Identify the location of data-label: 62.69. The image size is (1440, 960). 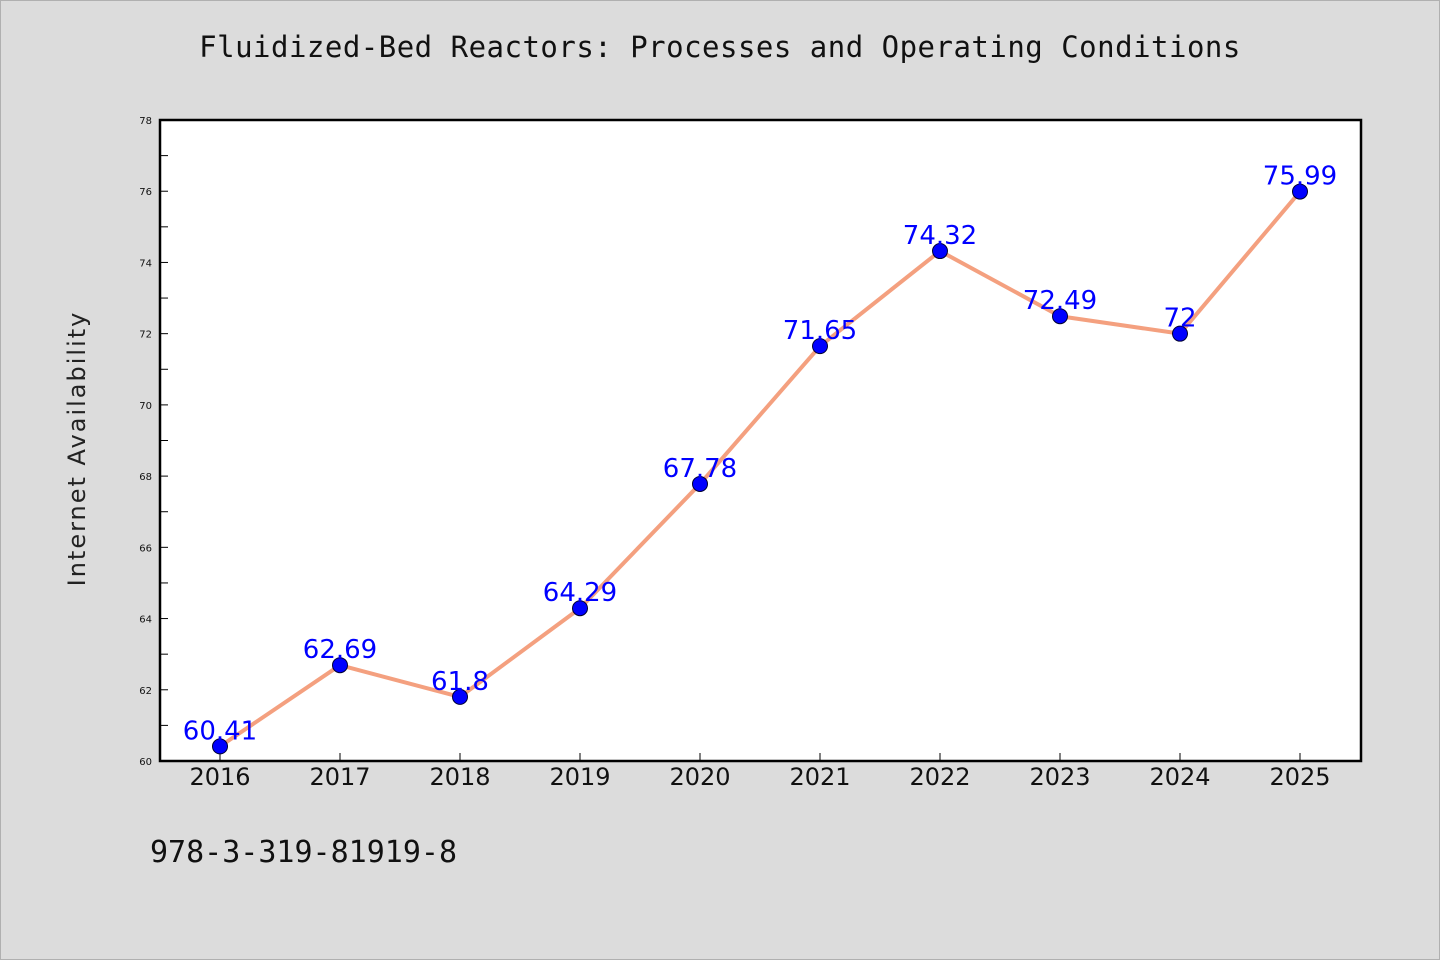
(340, 650).